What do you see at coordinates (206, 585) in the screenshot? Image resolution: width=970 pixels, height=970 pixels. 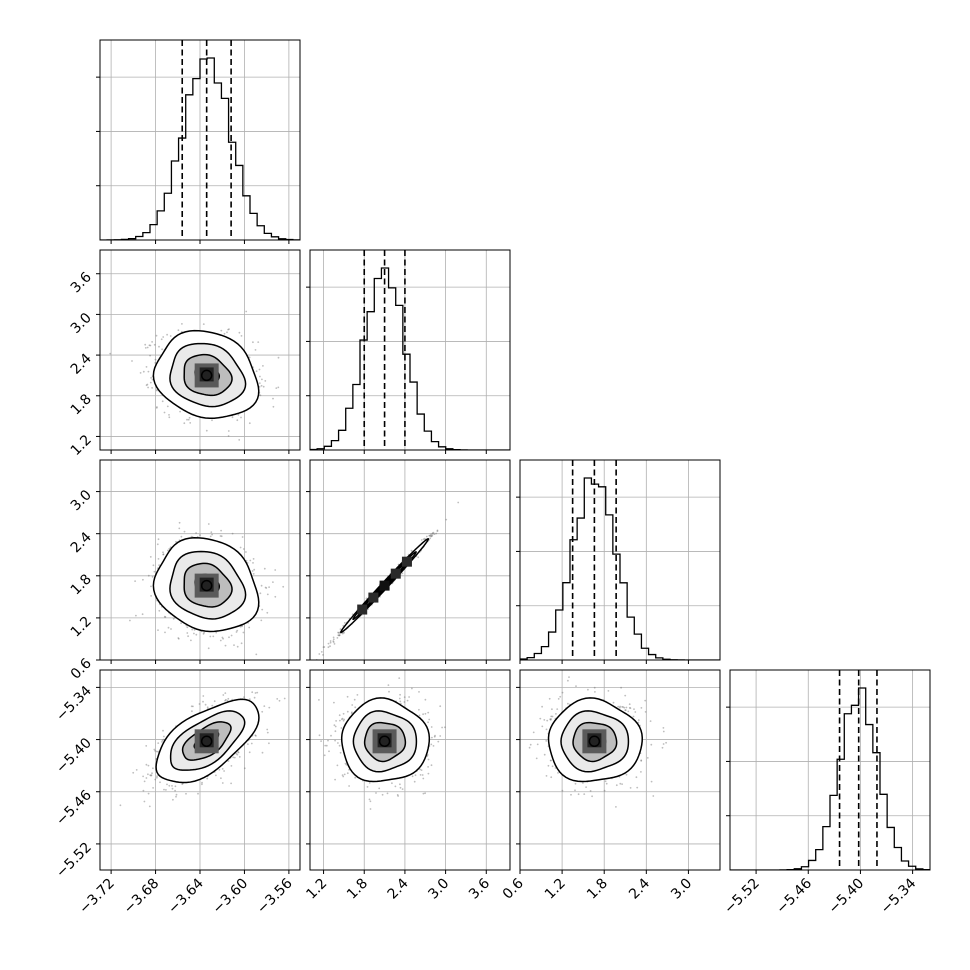 I see `density-core` at bounding box center [206, 585].